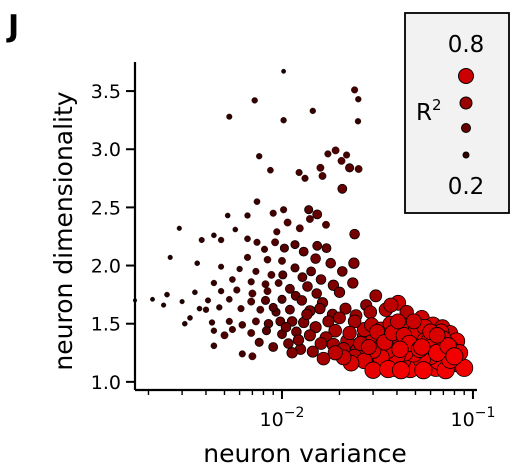 The image size is (527, 476). I want to click on x-axis: 10−2 10−1, so click(315, 409).